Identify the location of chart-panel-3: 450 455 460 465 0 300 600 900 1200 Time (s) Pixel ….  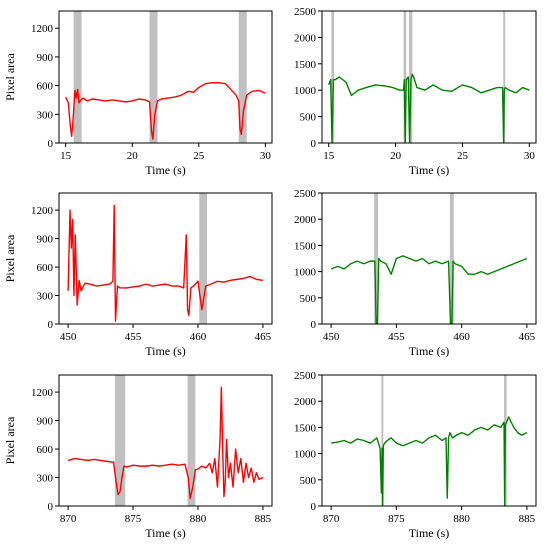
(138, 275).